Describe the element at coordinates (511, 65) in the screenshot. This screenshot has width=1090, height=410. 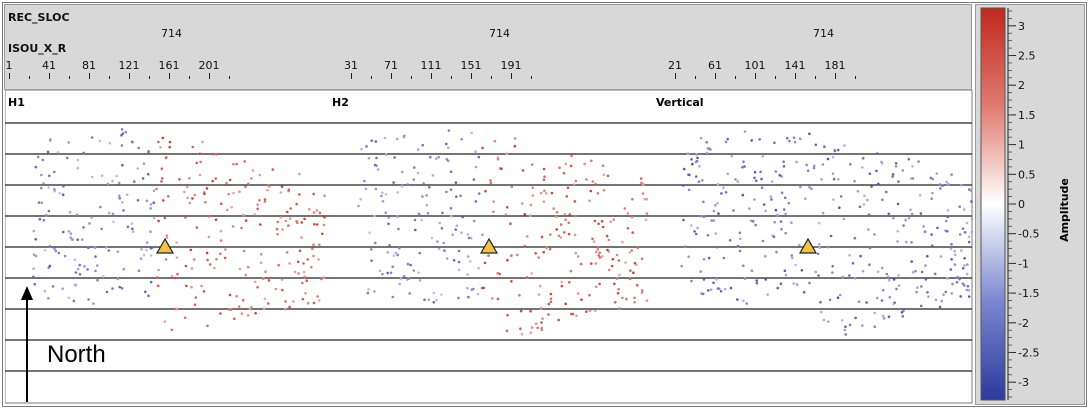
I see `header-tick-label: 191` at that location.